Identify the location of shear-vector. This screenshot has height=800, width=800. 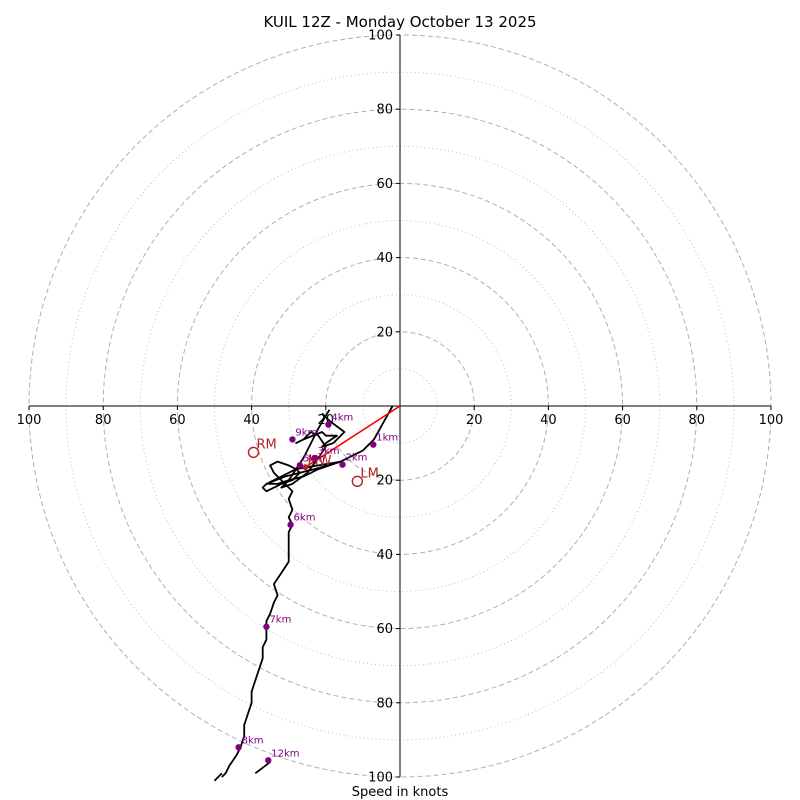
(352, 436).